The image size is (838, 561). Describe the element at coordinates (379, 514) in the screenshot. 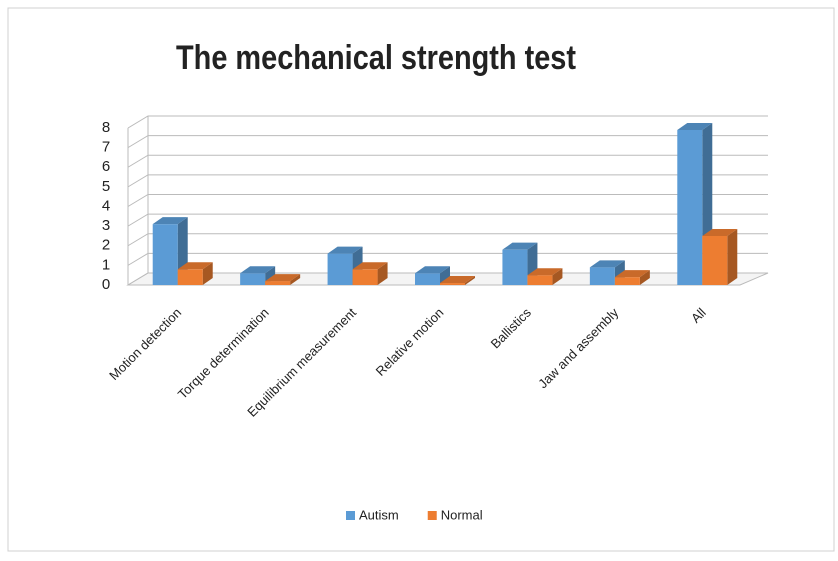

I see `legend-label: Autism` at that location.